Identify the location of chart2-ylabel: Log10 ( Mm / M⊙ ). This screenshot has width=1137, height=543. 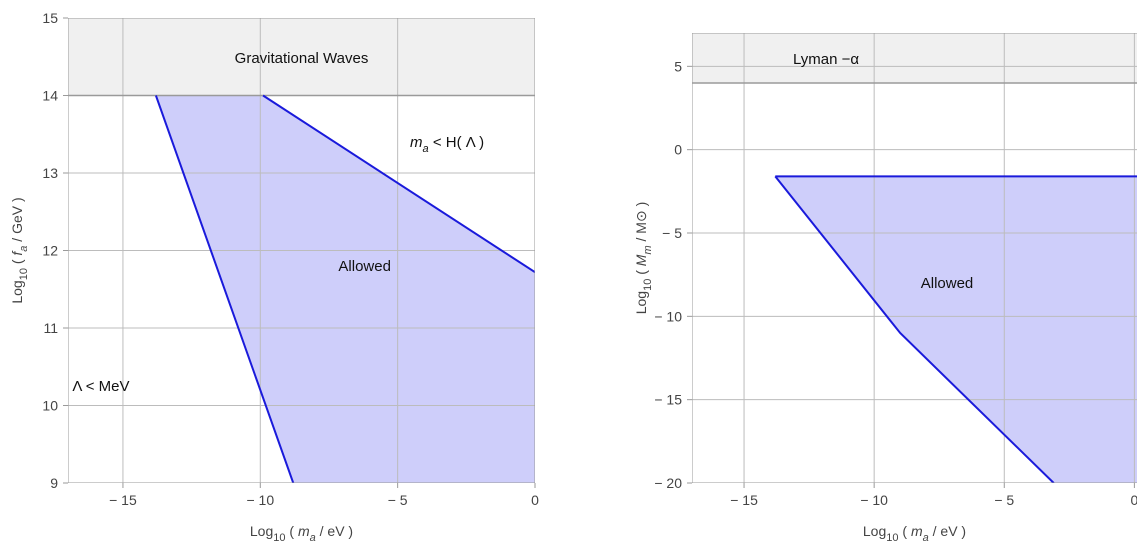
(643, 258).